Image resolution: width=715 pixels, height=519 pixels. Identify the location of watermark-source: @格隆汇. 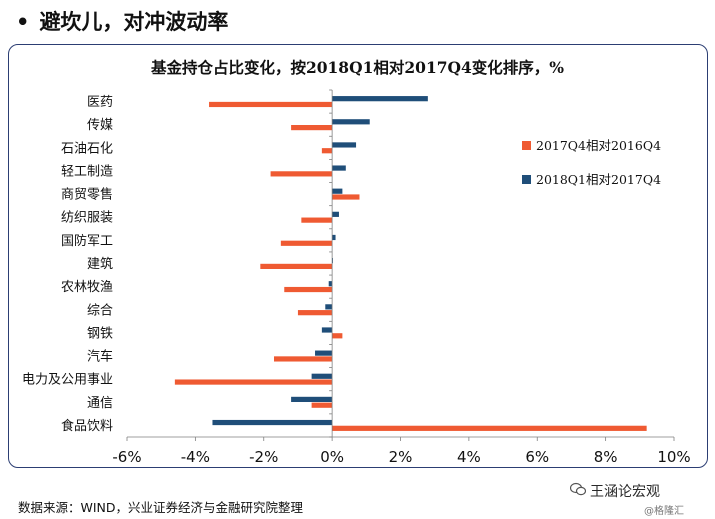
(664, 511).